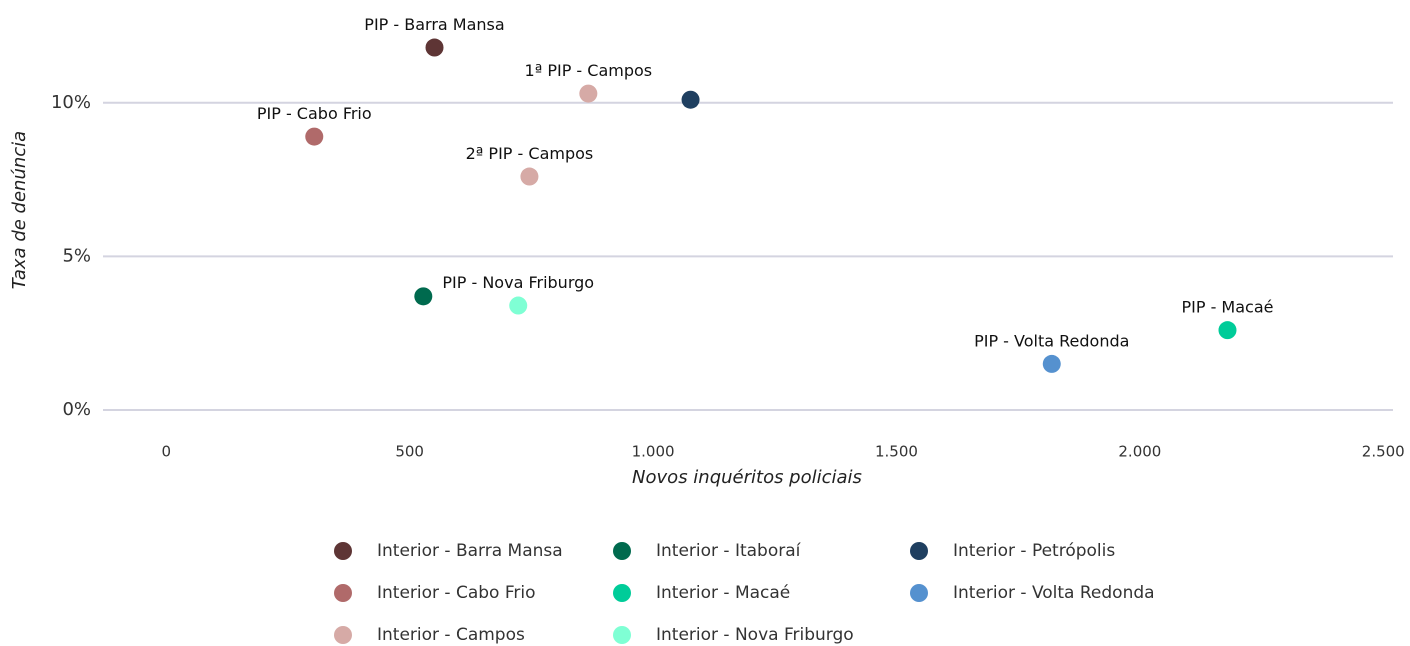 The height and width of the screenshot is (646, 1410). I want to click on point-label: PIP - Barra Mansa, so click(434, 24).